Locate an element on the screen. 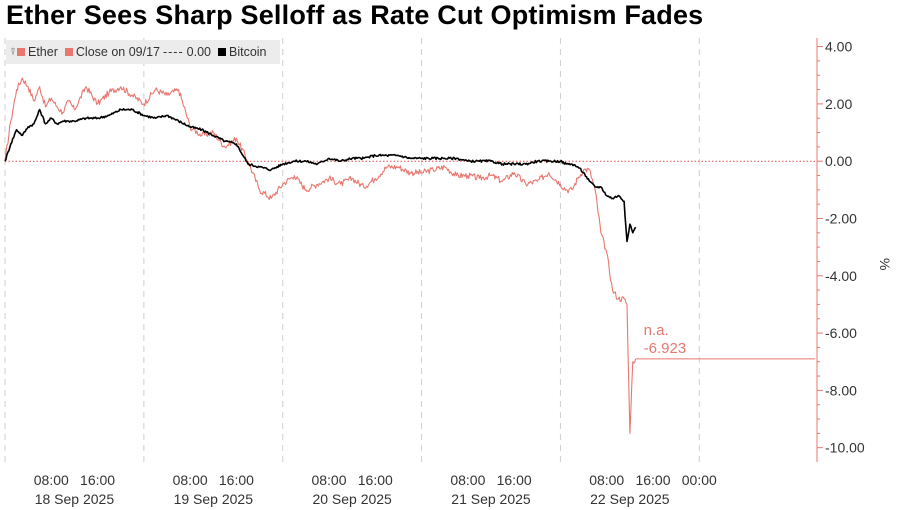 Image resolution: width=900 pixels, height=510 pixels. legend: ⍒ Ether Close on 09/17 ---- 0.00 Bitcoin is located at coordinates (143, 52).